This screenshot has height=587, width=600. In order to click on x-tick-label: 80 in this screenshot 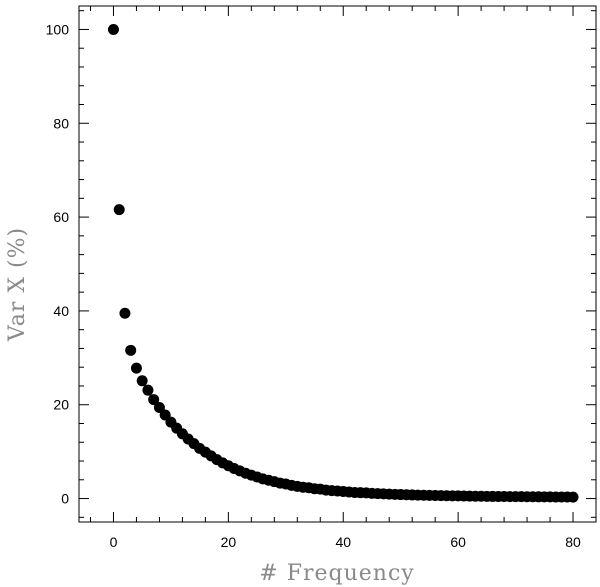, I will do `click(573, 542)`.